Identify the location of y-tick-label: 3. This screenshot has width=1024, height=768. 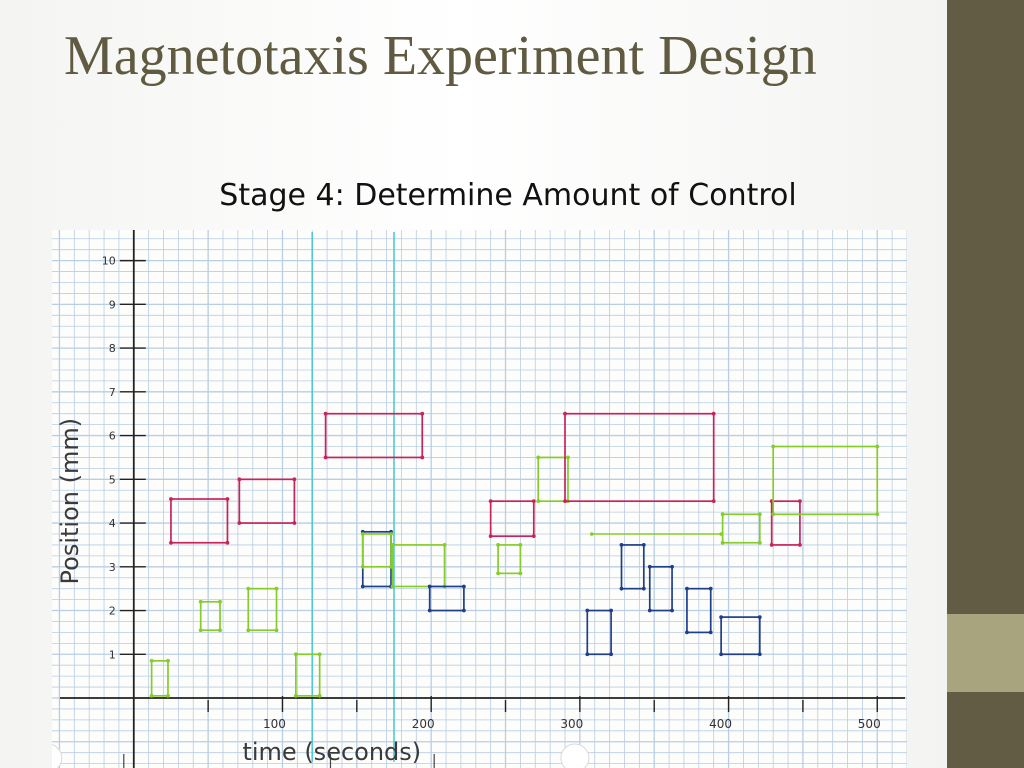
(112, 567).